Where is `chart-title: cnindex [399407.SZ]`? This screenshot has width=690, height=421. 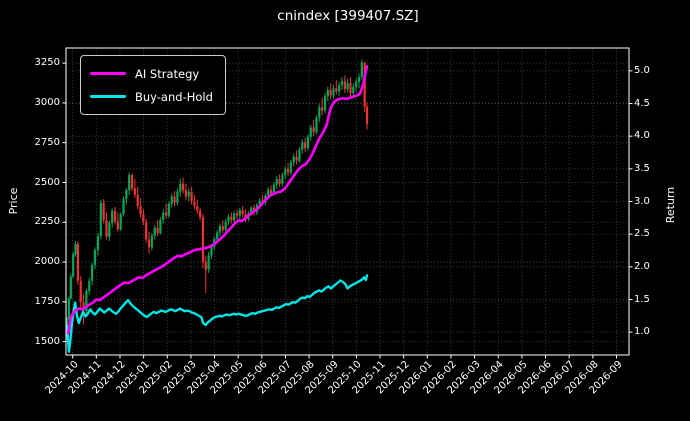 chart-title: cnindex [399407.SZ] is located at coordinates (348, 16).